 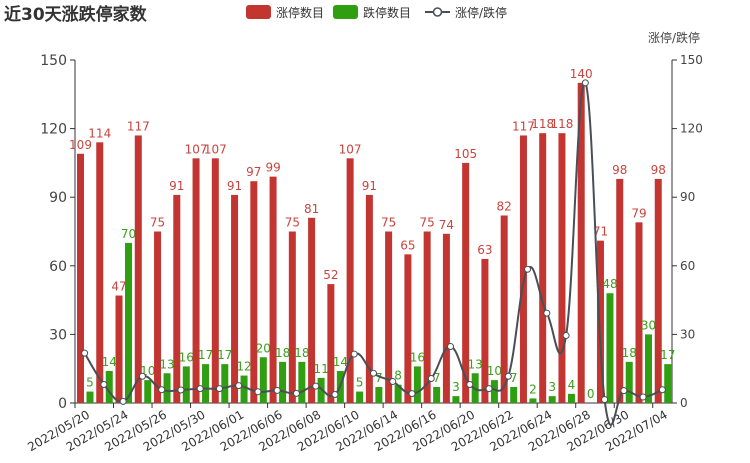 I want to click on legend-marker, so click(x=437, y=12).